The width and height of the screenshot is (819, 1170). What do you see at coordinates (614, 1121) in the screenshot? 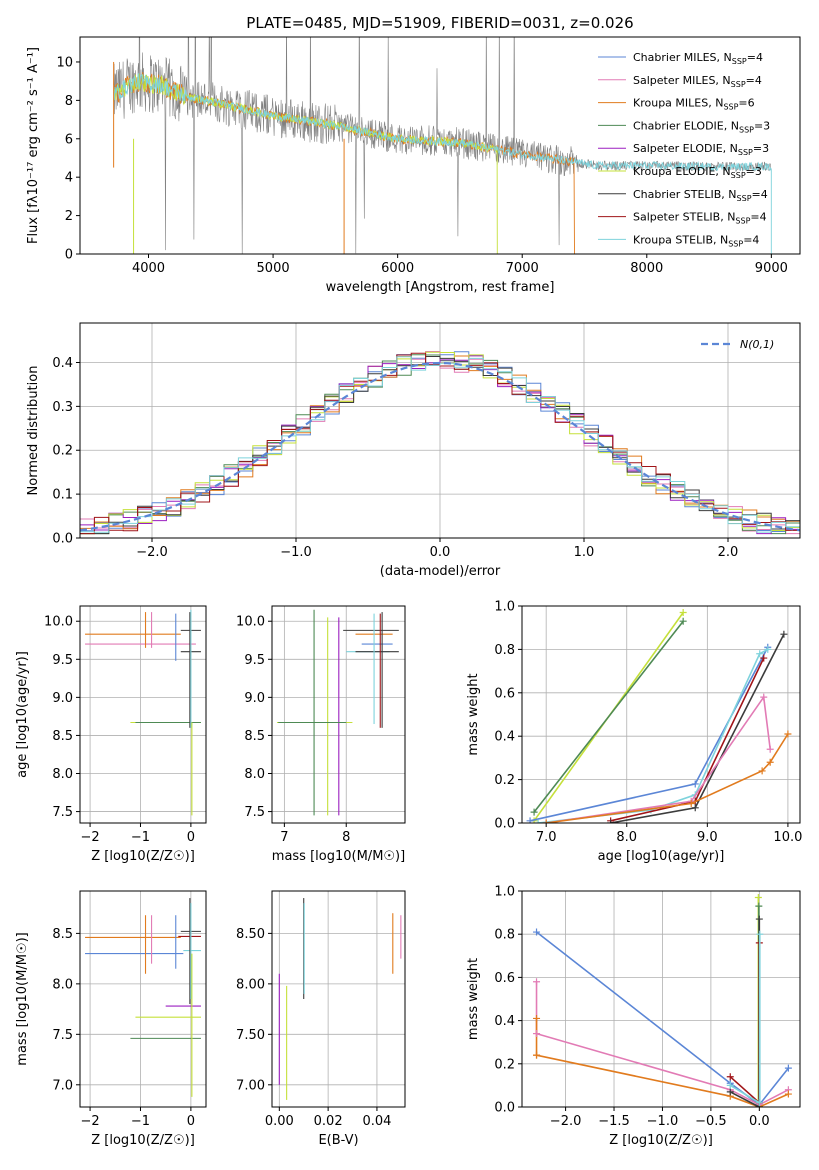
I see `x-tick-label: −1.5` at bounding box center [614, 1121].